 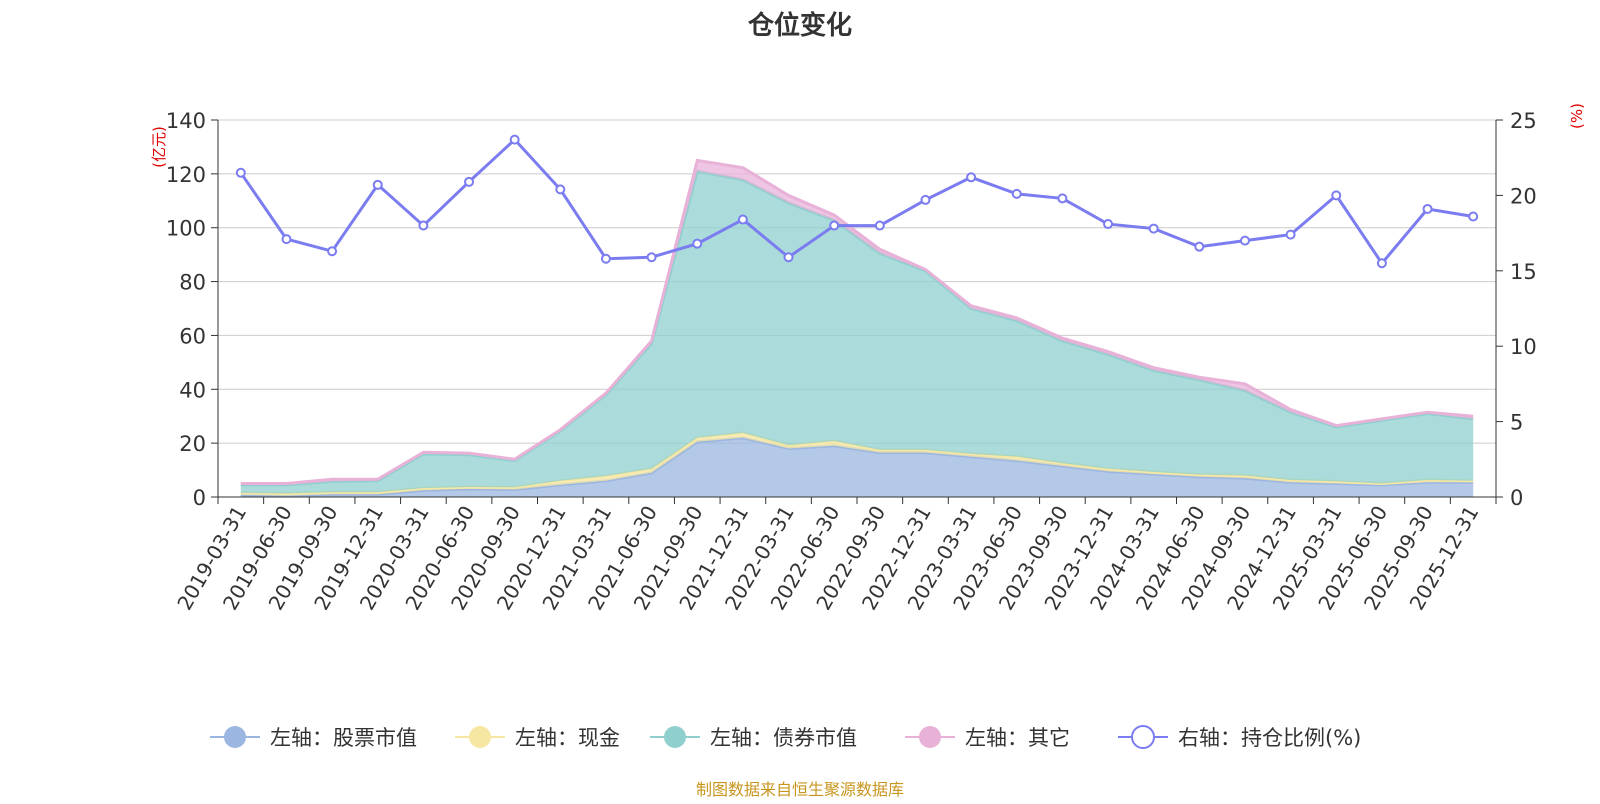 I want to click on legend-label-5: 右轴：持仓比例(%), so click(x=1269, y=738).